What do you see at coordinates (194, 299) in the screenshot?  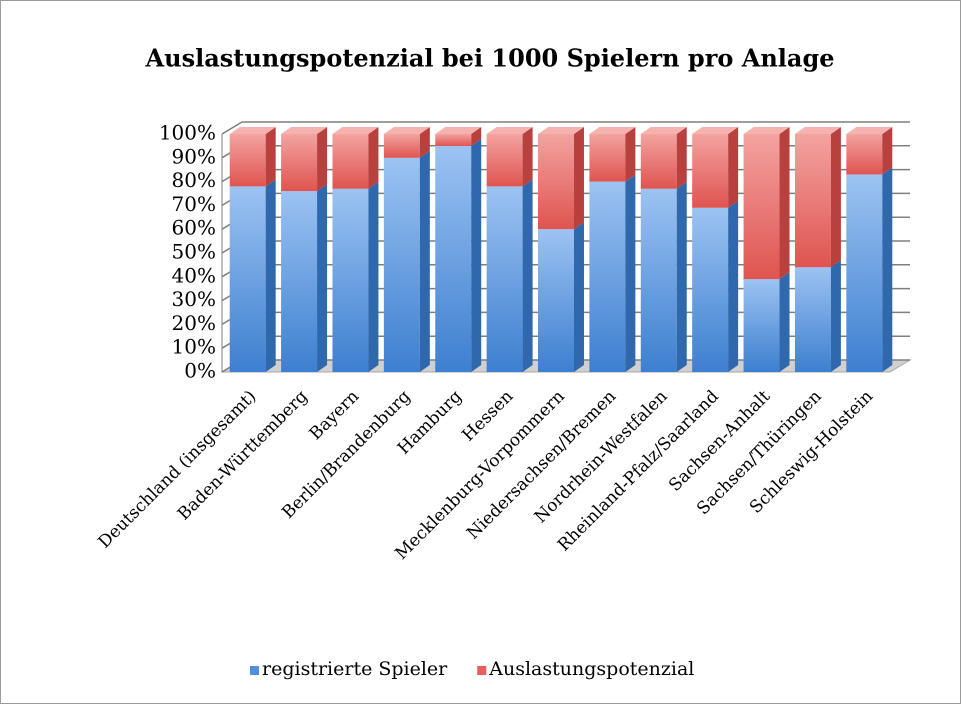 I see `y-tick-label: 30%` at bounding box center [194, 299].